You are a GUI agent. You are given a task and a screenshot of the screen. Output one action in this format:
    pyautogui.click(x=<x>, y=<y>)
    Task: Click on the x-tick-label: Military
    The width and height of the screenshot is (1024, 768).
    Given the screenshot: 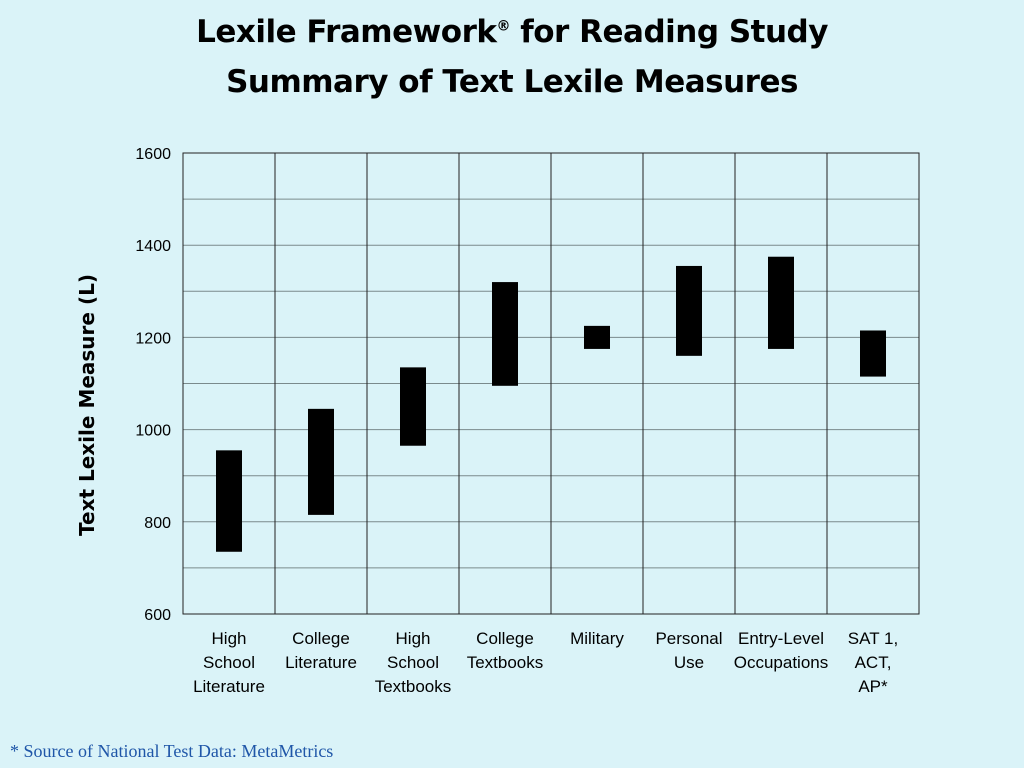 What is the action you would take?
    pyautogui.click(x=597, y=638)
    